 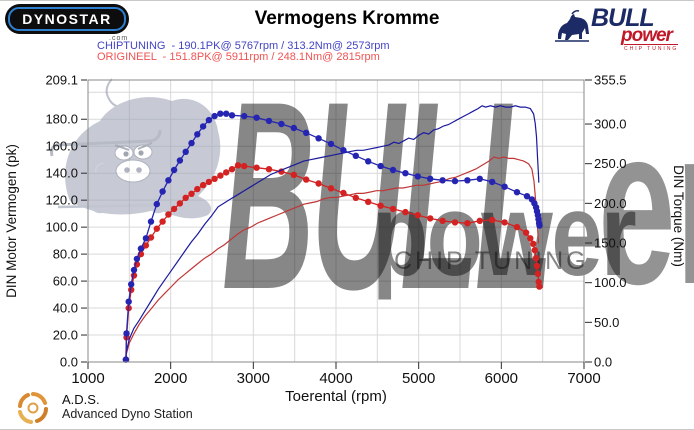 I want to click on page-title: Vermogens Kromme, so click(x=347, y=18).